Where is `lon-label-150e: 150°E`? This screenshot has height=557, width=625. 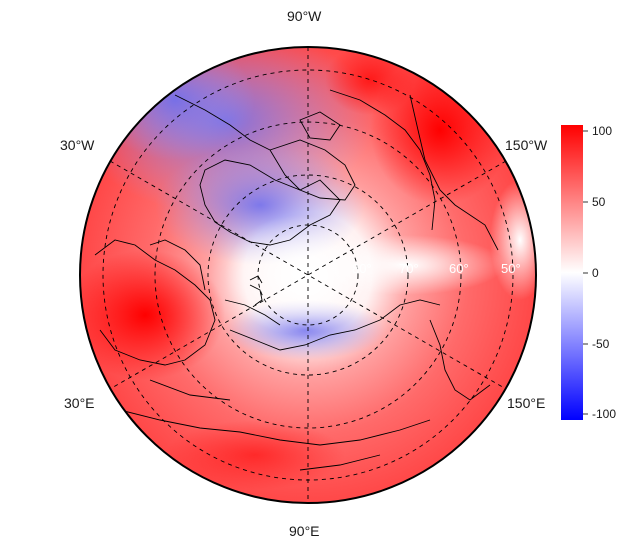 lon-label-150e: 150°E is located at coordinates (526, 403).